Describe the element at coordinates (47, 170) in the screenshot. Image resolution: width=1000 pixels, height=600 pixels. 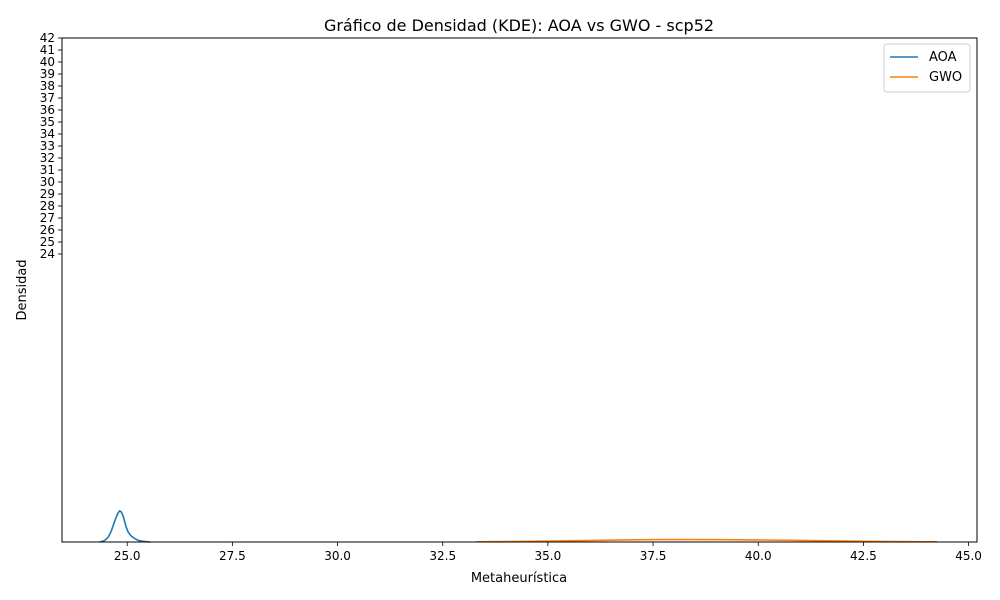
I see `y-tick-label: 31` at that location.